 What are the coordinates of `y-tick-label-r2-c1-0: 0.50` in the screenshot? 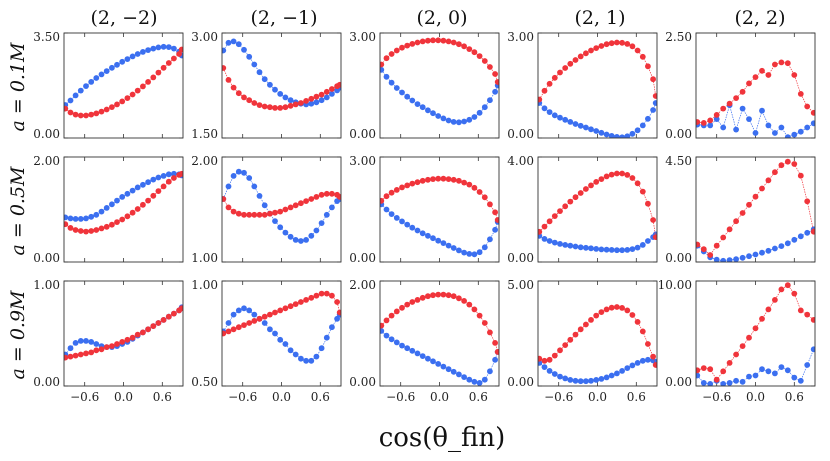 It's located at (204, 382).